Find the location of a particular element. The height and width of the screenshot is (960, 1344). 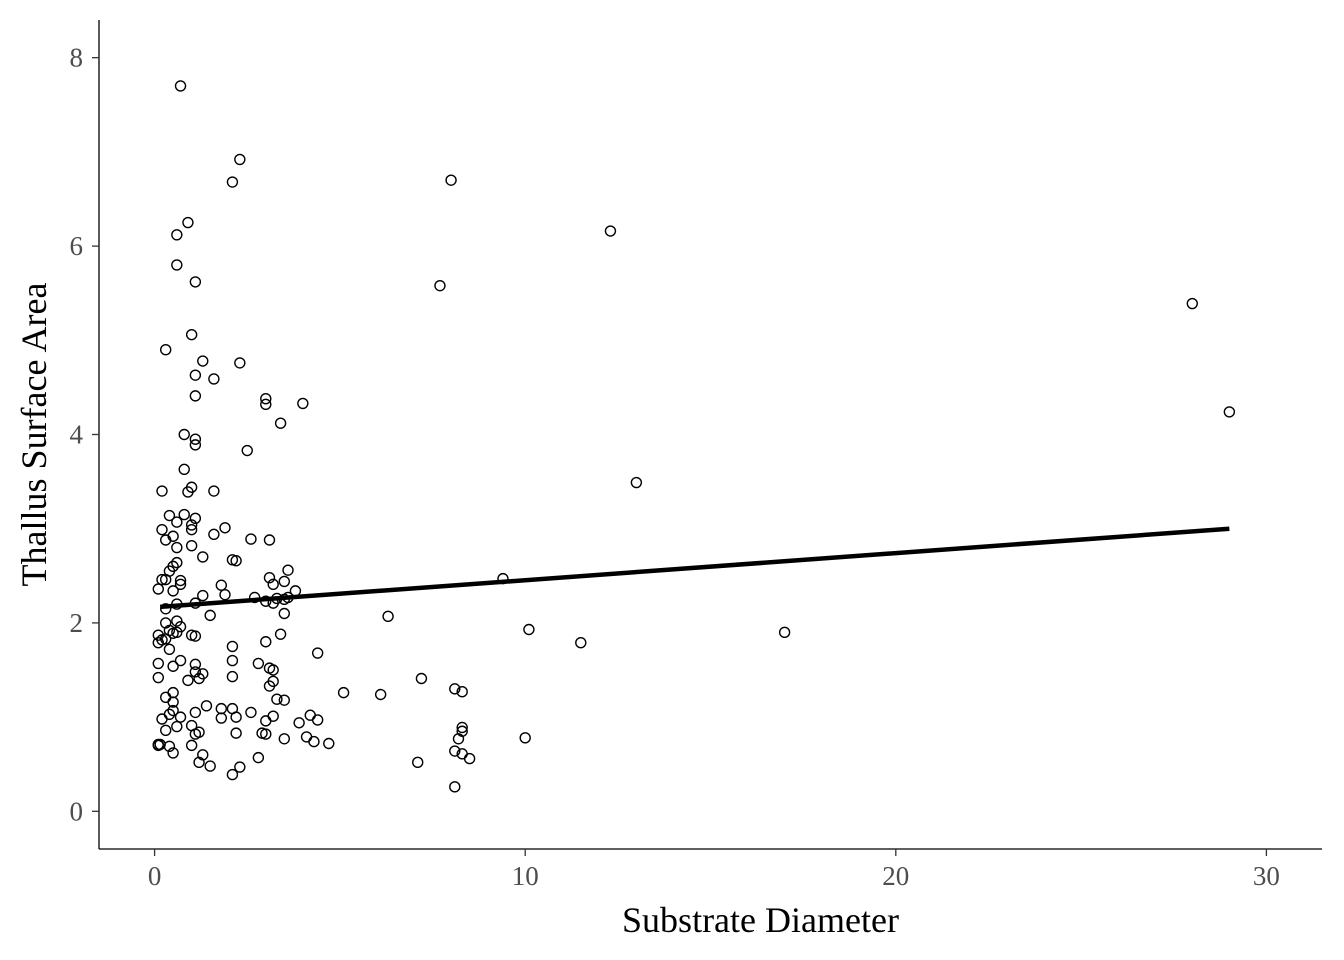

y-tick-label: 2 is located at coordinates (77, 623).